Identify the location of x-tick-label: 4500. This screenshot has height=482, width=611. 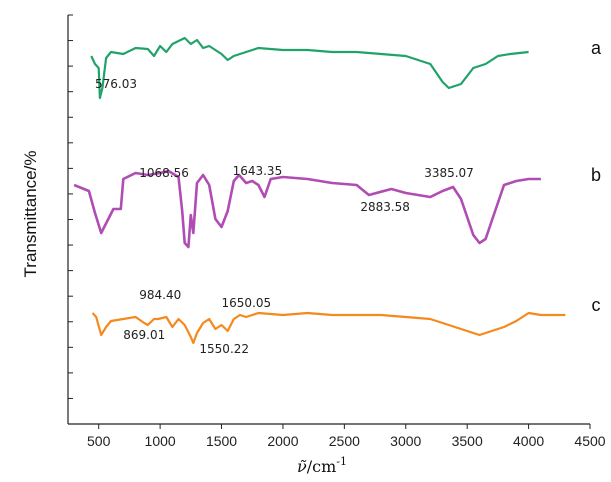
(589, 441).